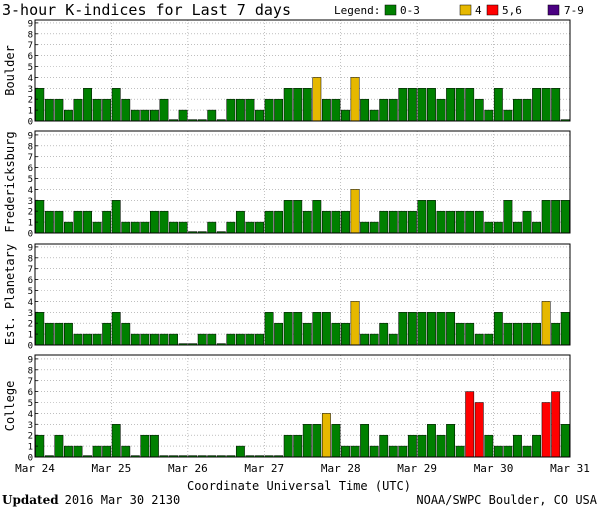 The height and width of the screenshot is (510, 600). What do you see at coordinates (30, 437) in the screenshot?
I see `y-tick-label: 2` at bounding box center [30, 437].